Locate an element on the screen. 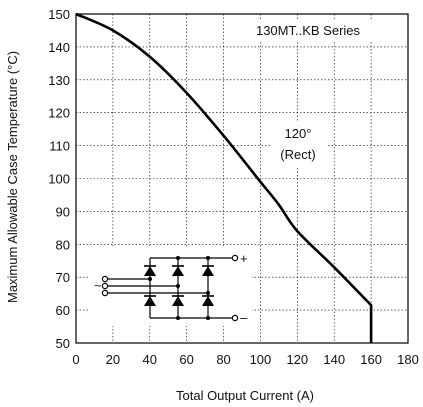 The width and height of the screenshot is (423, 407). ac-symbol: ~ is located at coordinates (98, 285).